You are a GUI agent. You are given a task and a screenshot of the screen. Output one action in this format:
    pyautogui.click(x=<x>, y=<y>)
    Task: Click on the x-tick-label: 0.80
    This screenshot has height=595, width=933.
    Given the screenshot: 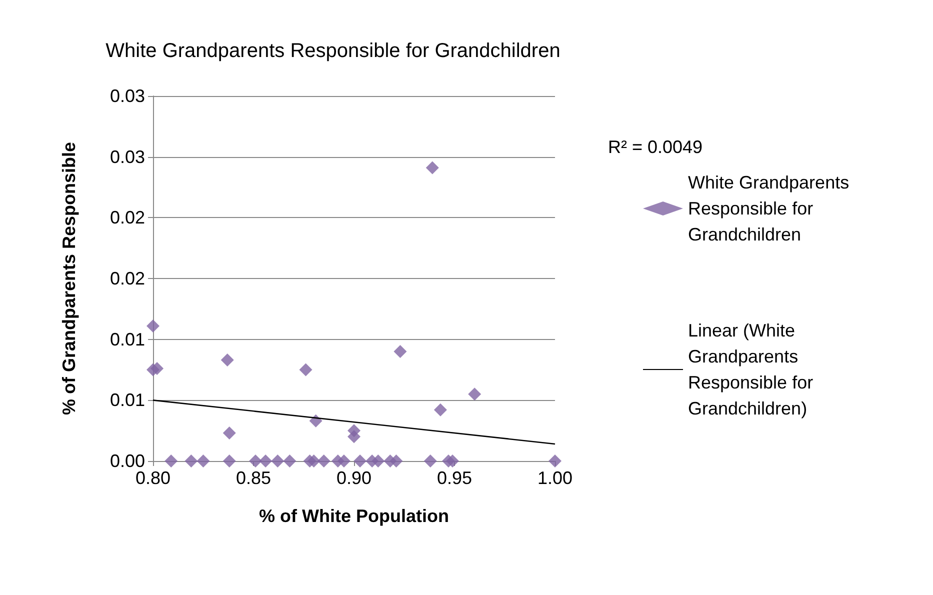 What is the action you would take?
    pyautogui.click(x=153, y=478)
    